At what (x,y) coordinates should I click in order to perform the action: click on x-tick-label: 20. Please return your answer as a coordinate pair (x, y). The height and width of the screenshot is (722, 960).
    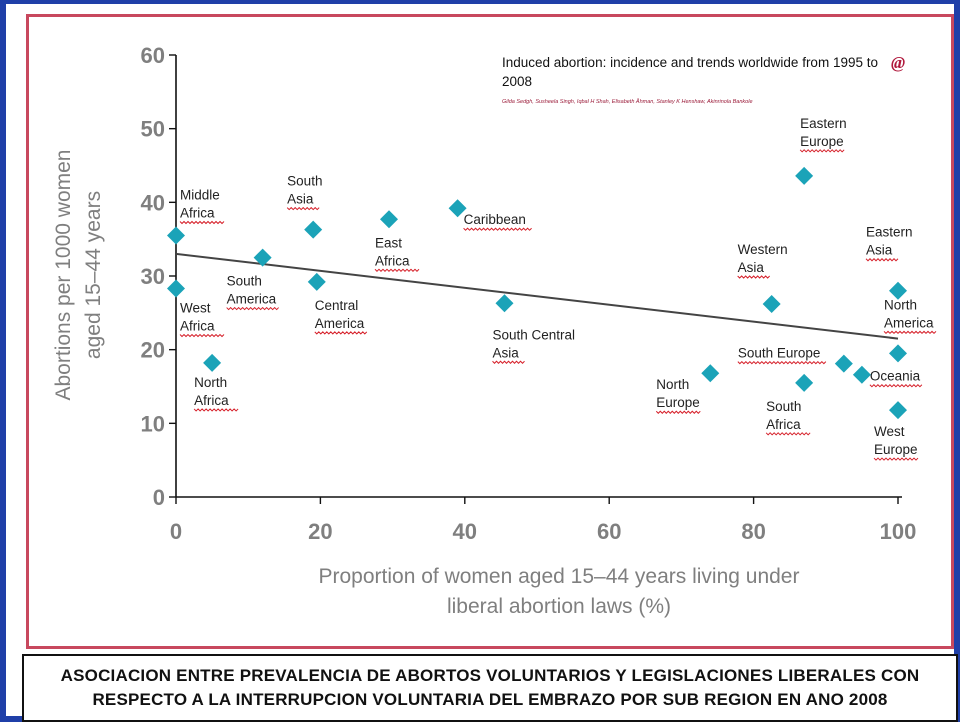
    Looking at the image, I should click on (320, 531).